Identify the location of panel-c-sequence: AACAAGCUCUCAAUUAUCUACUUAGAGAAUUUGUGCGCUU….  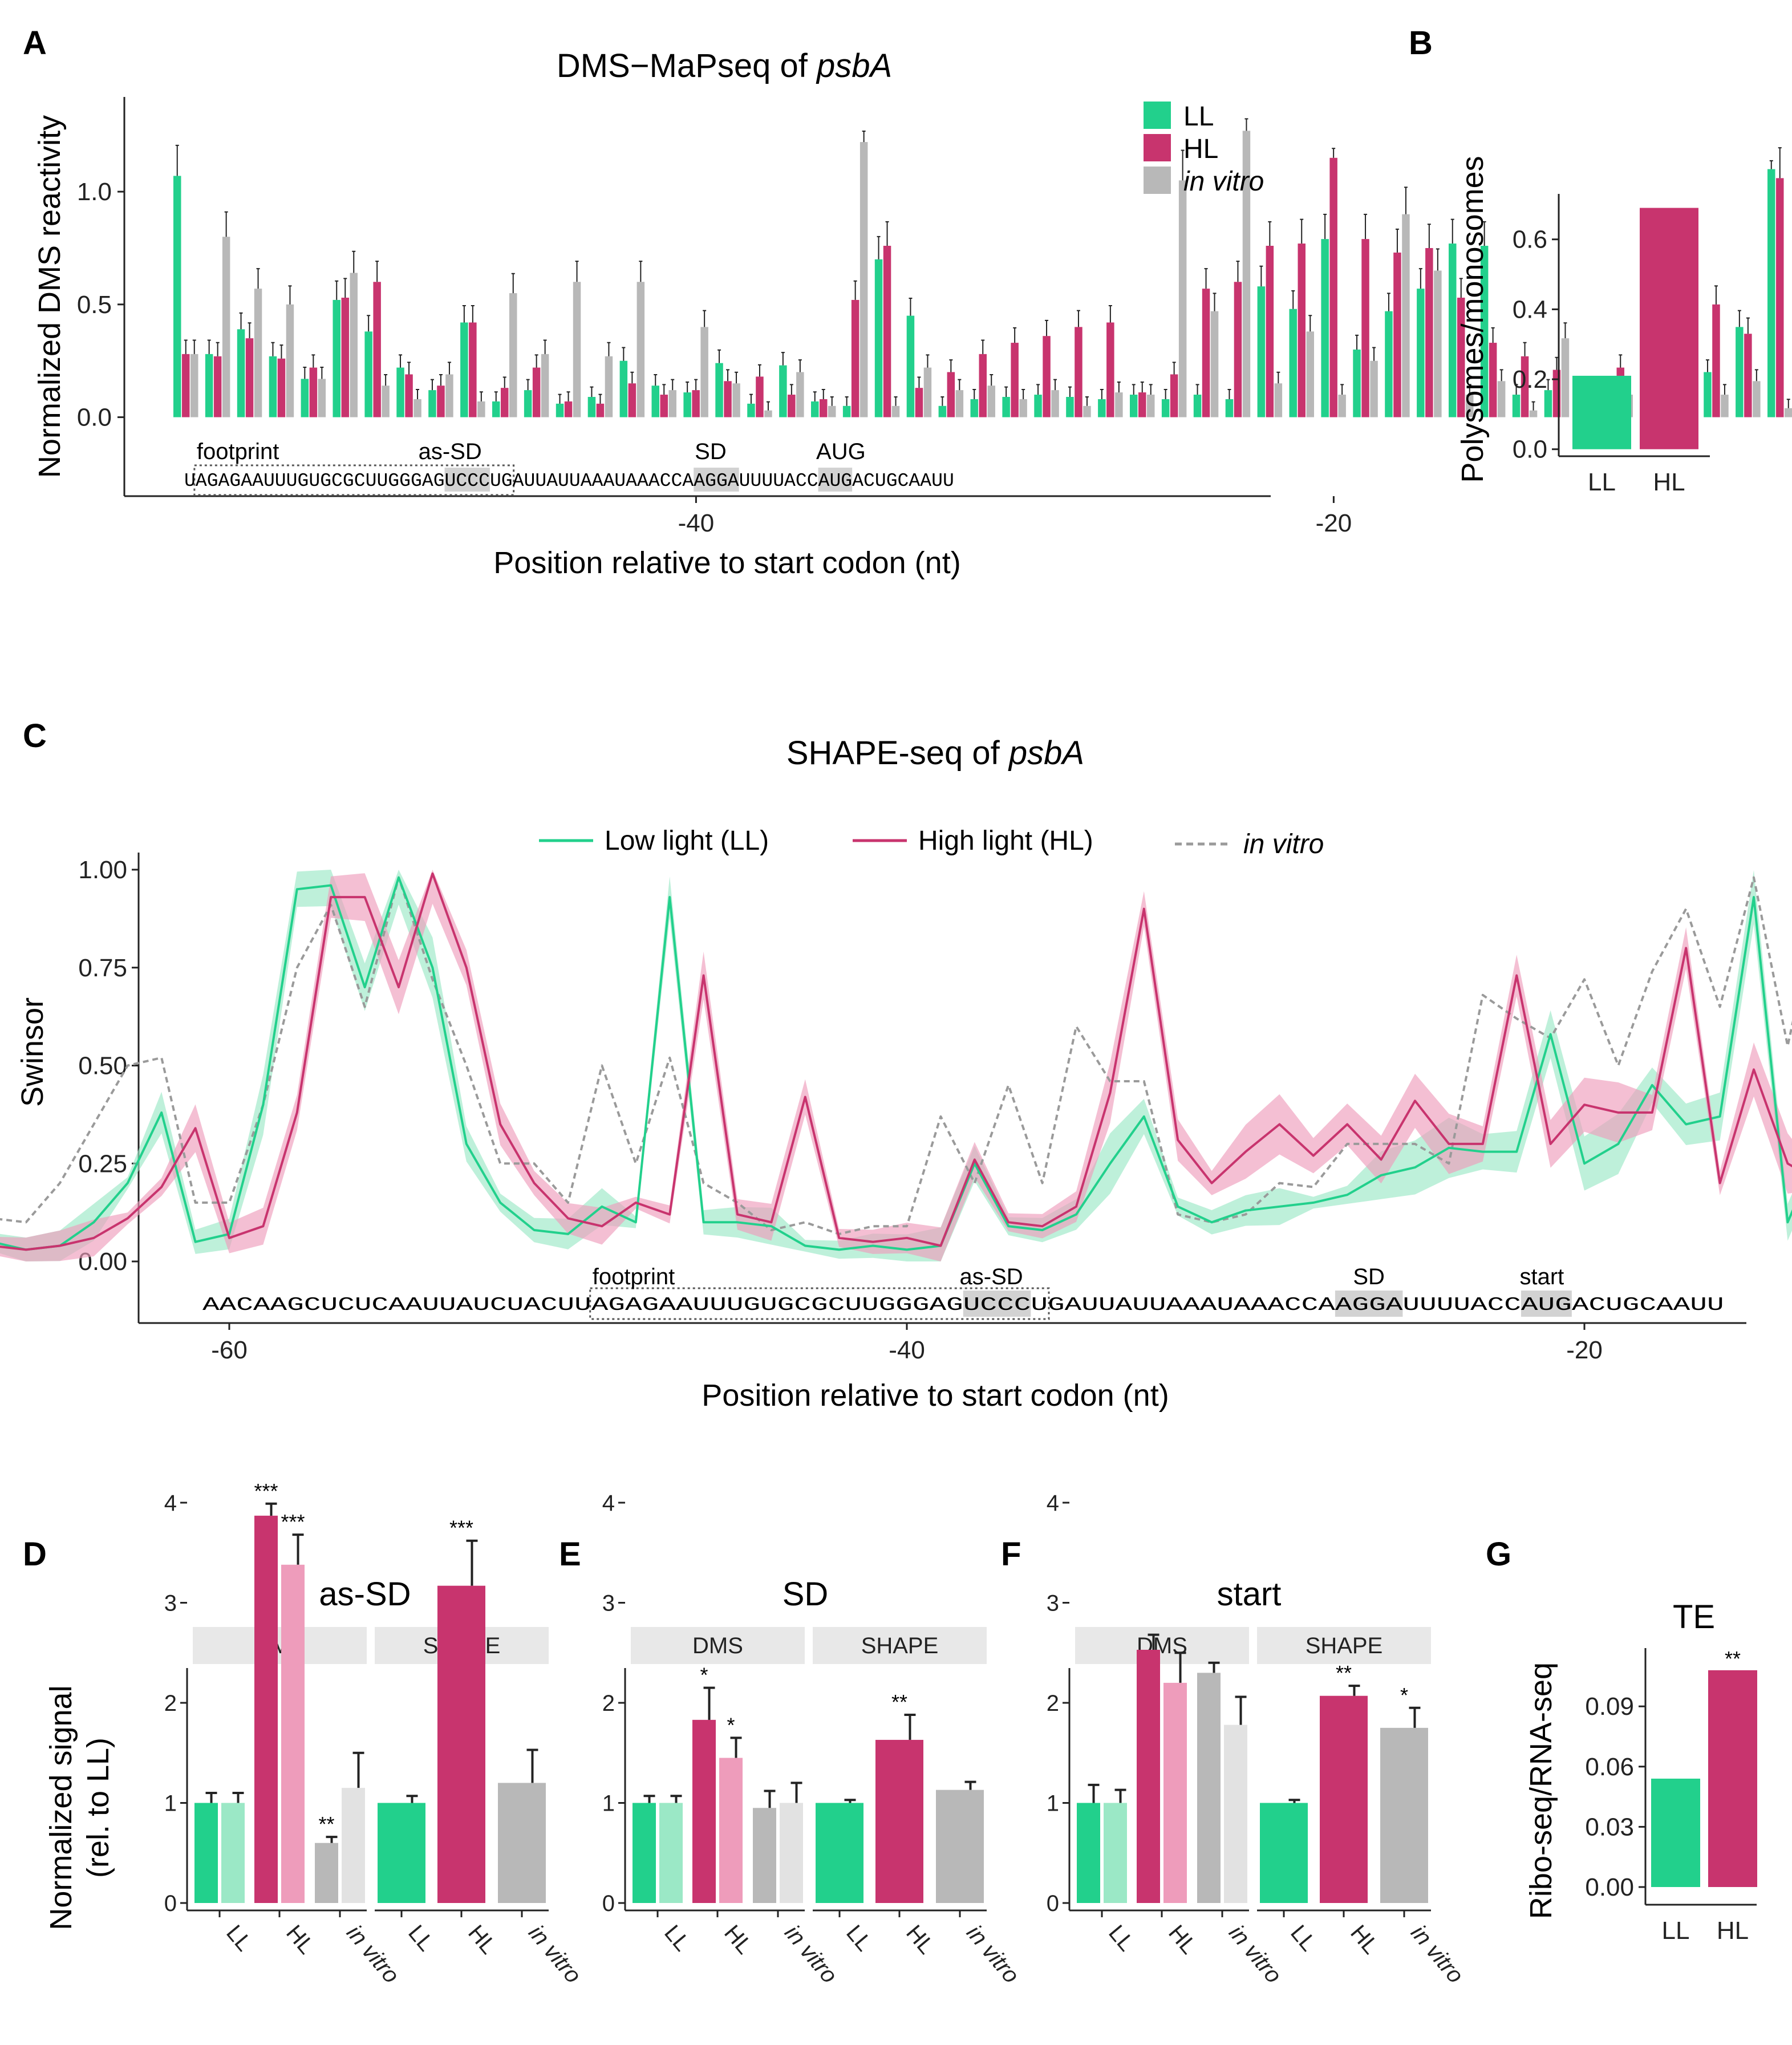
(963, 1306).